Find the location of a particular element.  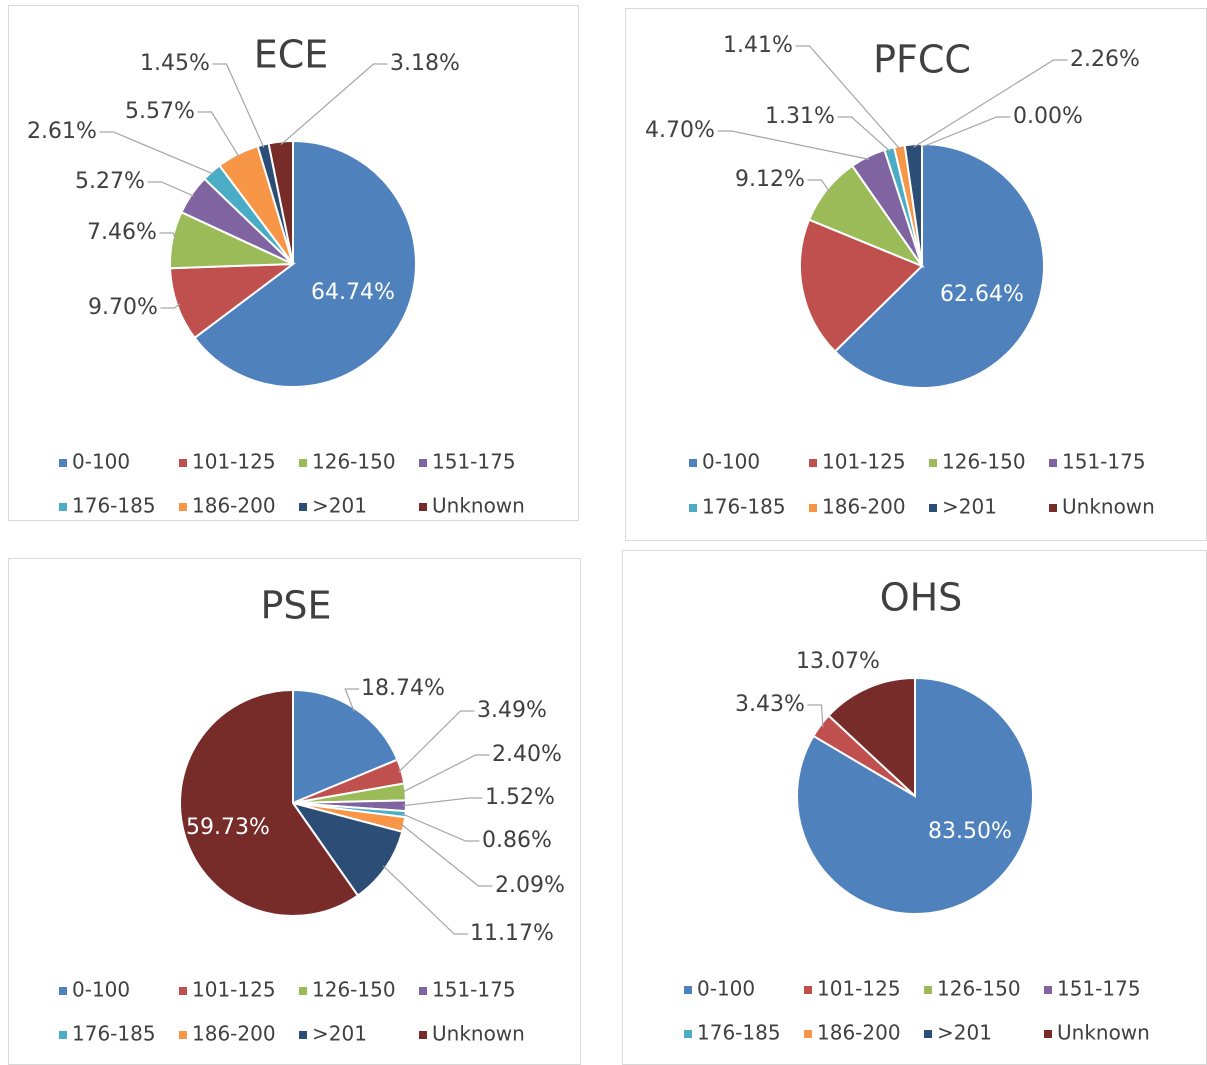

data-label: 83.50% is located at coordinates (970, 831).